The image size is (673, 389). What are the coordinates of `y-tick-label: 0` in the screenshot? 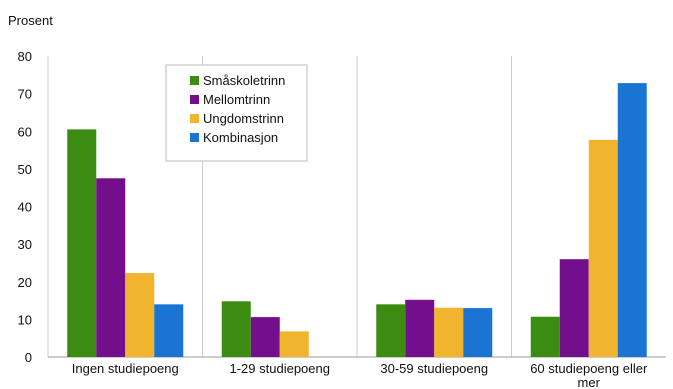 It's located at (28, 357).